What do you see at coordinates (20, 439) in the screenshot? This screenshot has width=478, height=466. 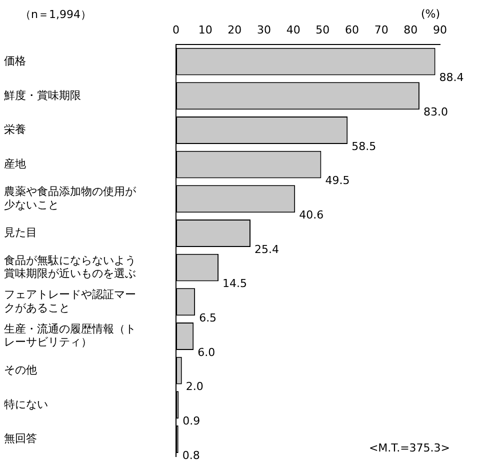 I see `y-tick-label: 無回答` at bounding box center [20, 439].